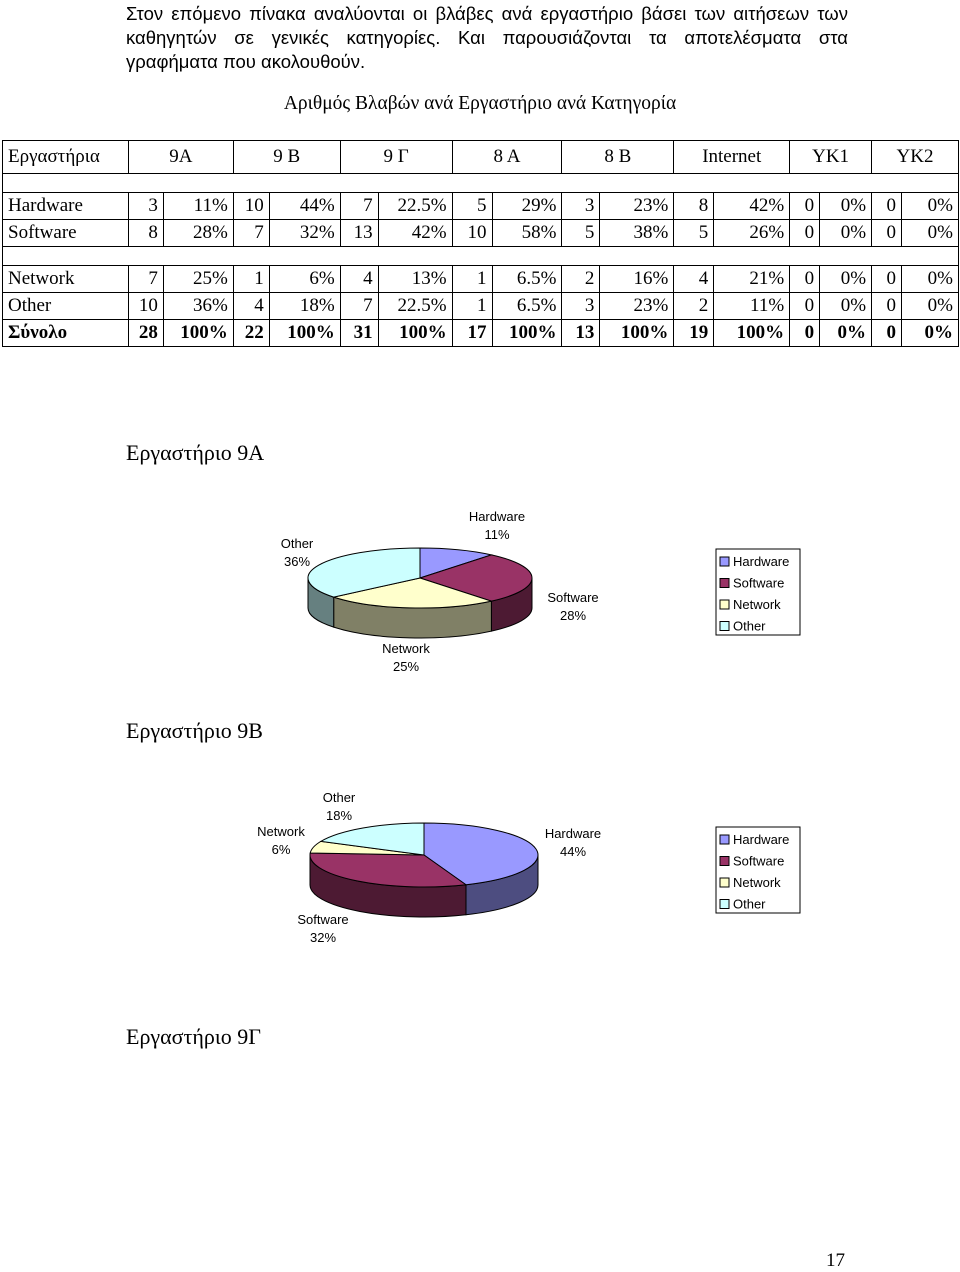 The image size is (960, 1272). Describe the element at coordinates (694, 333) in the screenshot. I see `table-cell: 19` at that location.